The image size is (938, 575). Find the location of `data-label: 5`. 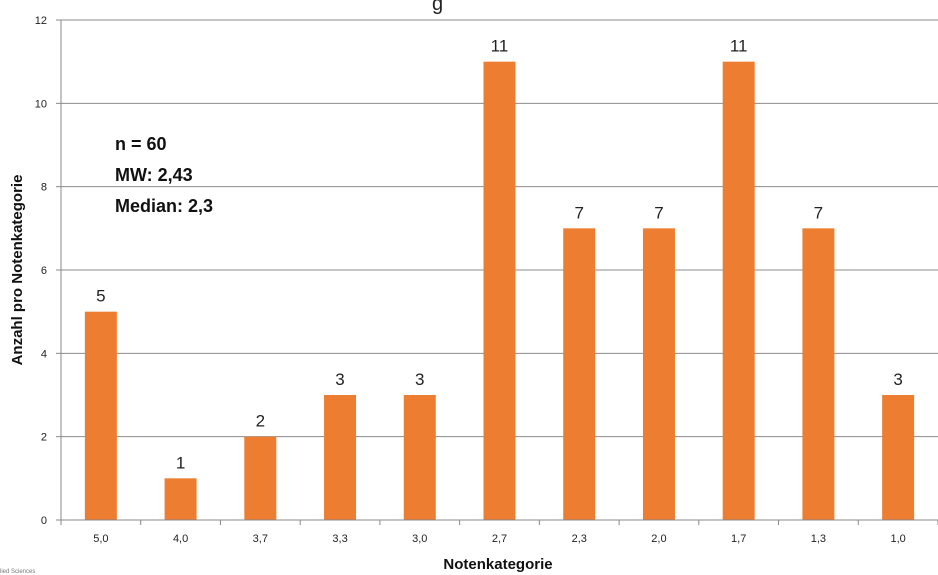

data-label: 5 is located at coordinates (100, 296).